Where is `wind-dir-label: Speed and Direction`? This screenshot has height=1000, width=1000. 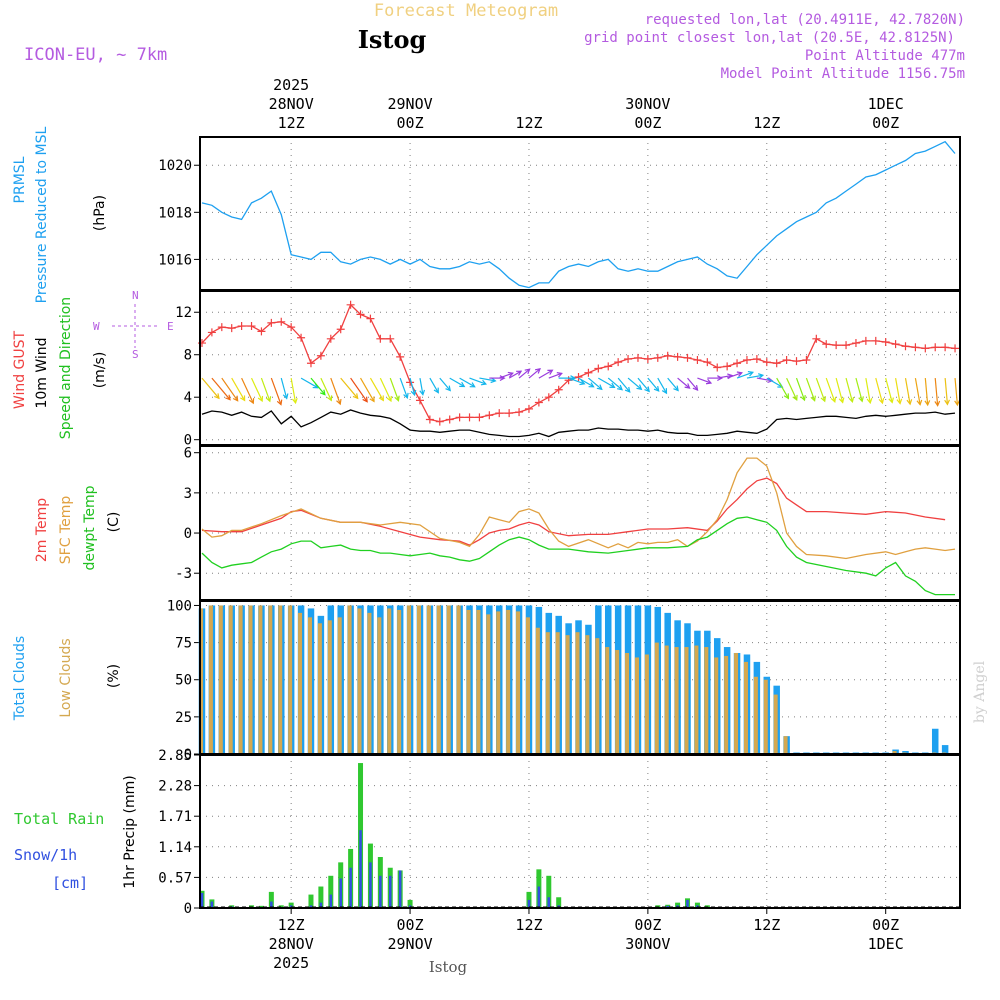 wind-dir-label: Speed and Direction is located at coordinates (66, 368).